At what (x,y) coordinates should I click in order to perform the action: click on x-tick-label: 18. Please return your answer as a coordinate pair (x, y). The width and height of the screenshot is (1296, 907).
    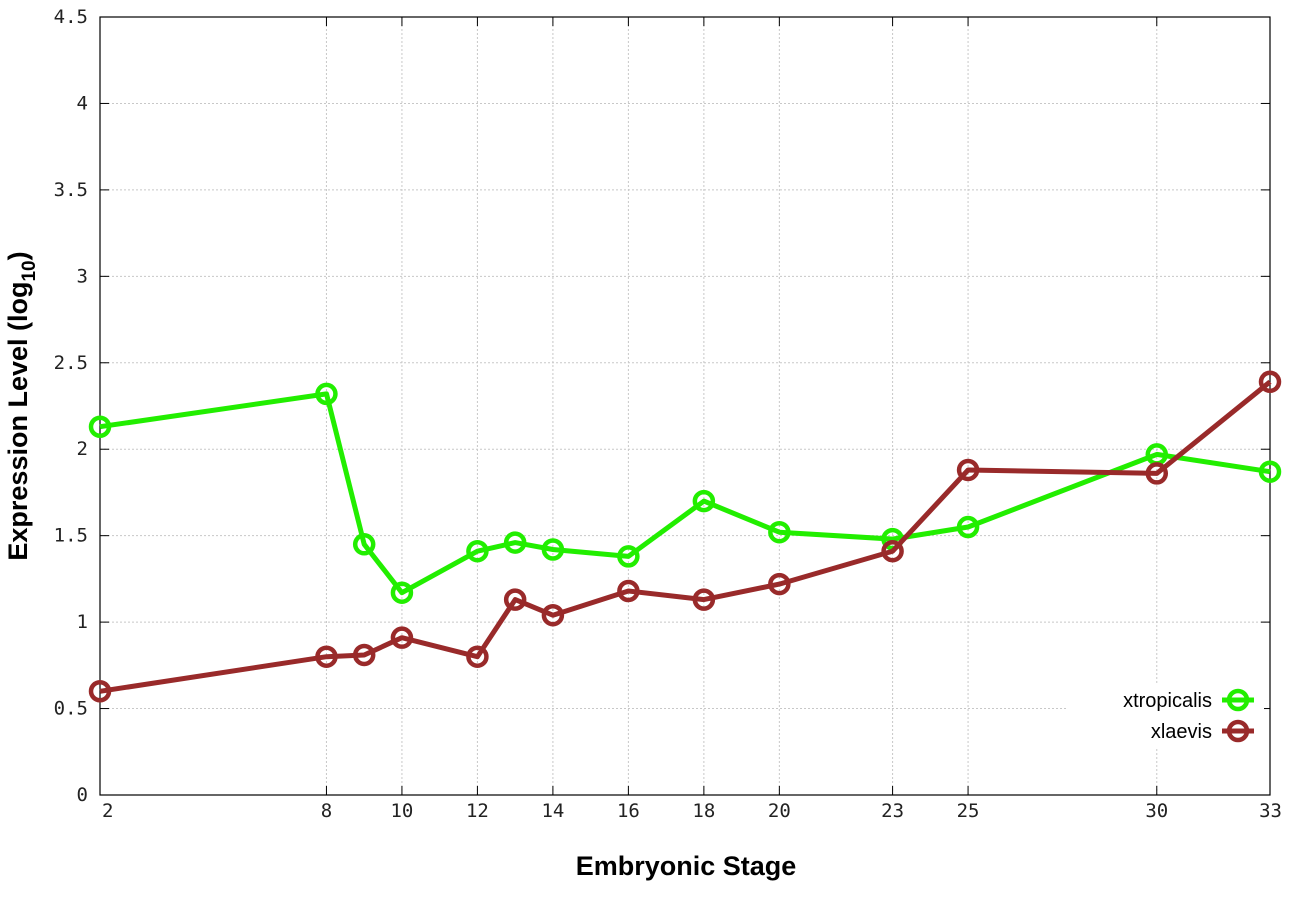
    Looking at the image, I should click on (703, 811).